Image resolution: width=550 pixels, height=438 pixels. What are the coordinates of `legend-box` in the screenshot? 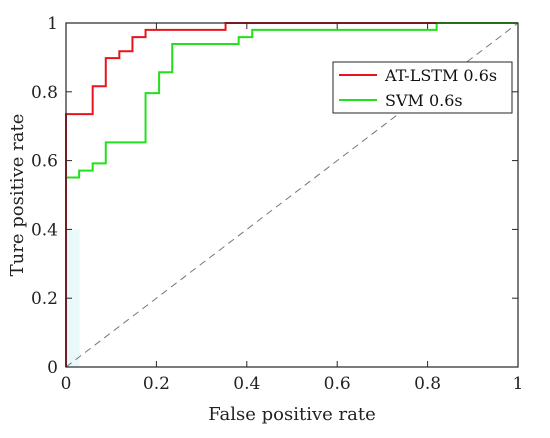 It's located at (422, 87).